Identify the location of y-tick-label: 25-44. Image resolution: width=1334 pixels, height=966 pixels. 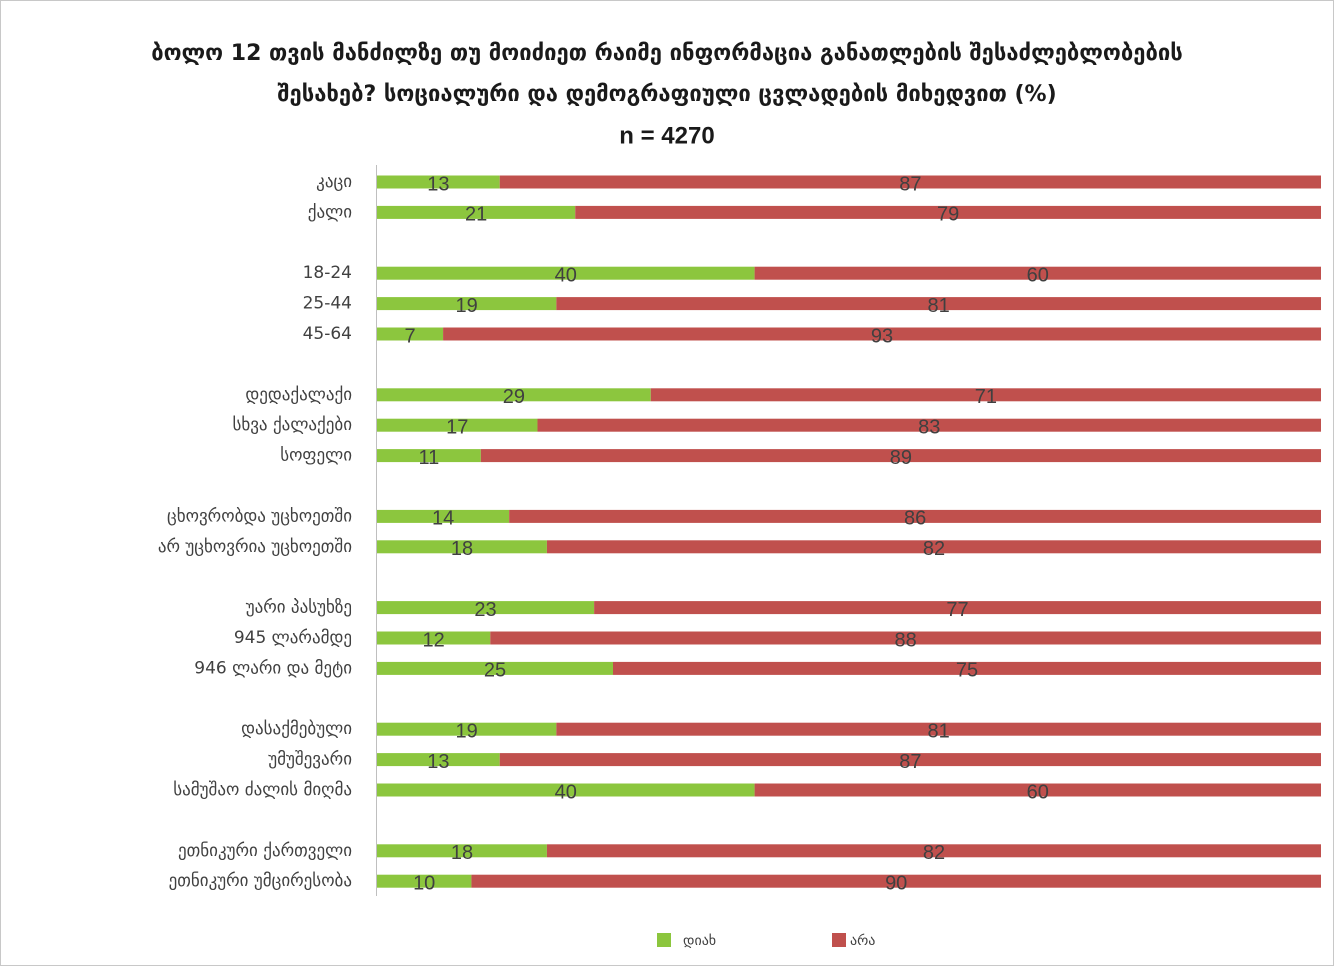
(327, 304).